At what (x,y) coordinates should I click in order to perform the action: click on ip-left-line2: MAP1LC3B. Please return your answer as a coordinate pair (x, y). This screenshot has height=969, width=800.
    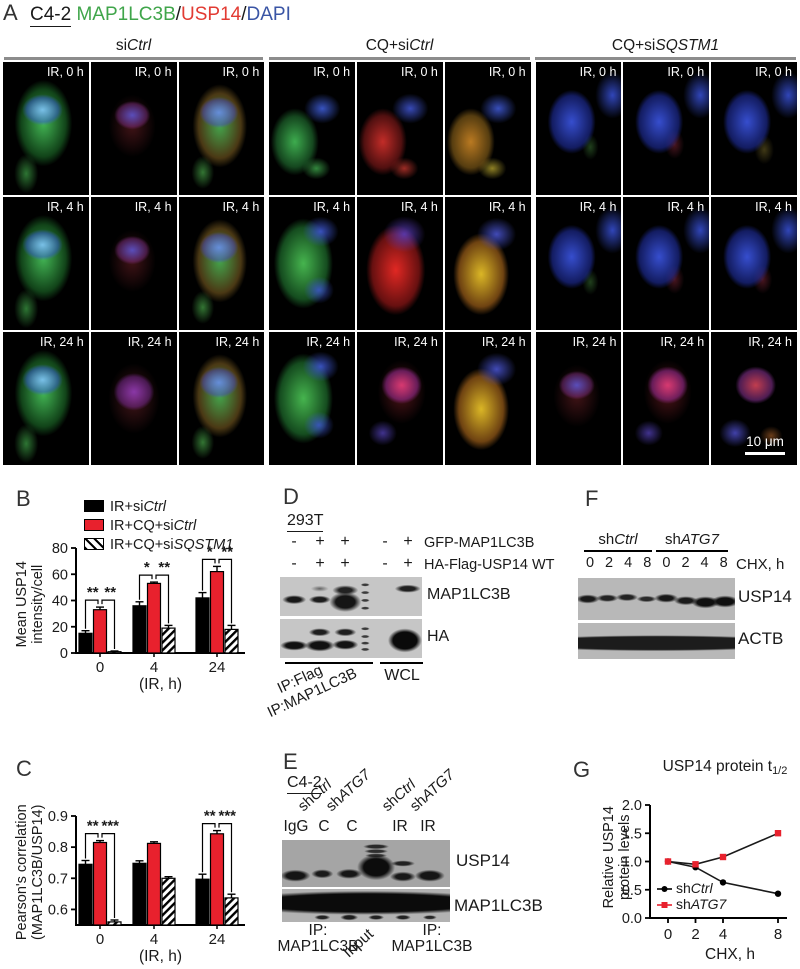
    Looking at the image, I should click on (318, 946).